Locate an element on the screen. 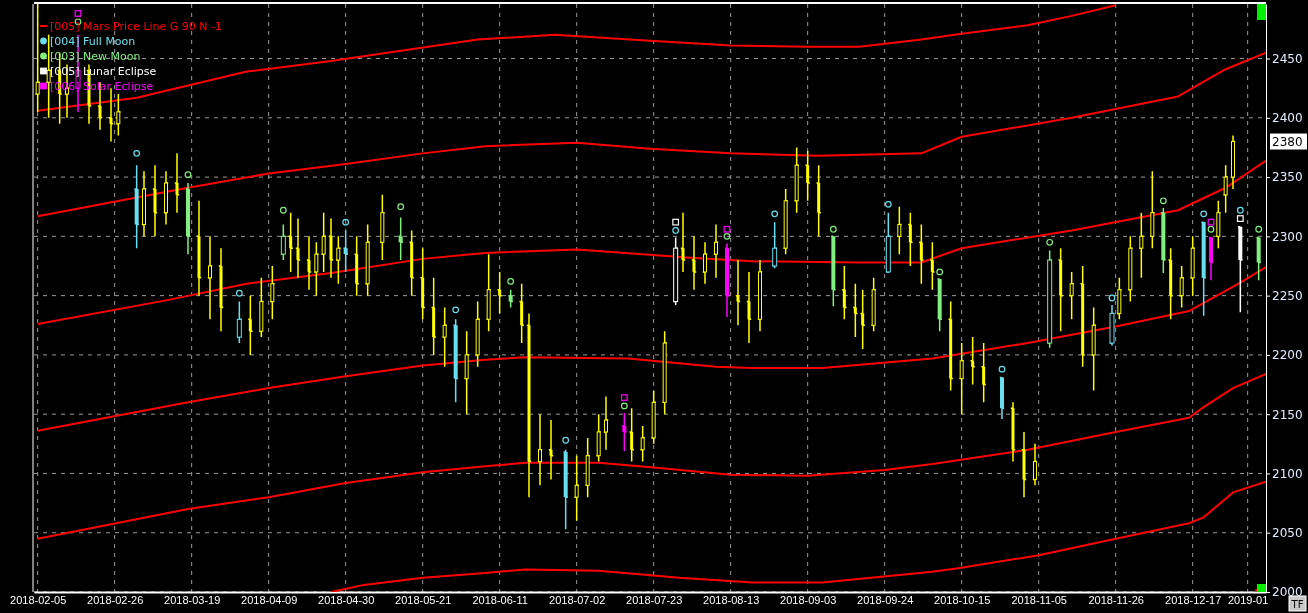 This screenshot has height=613, width=1308. y-tick-label: 2450 is located at coordinates (1287, 58).